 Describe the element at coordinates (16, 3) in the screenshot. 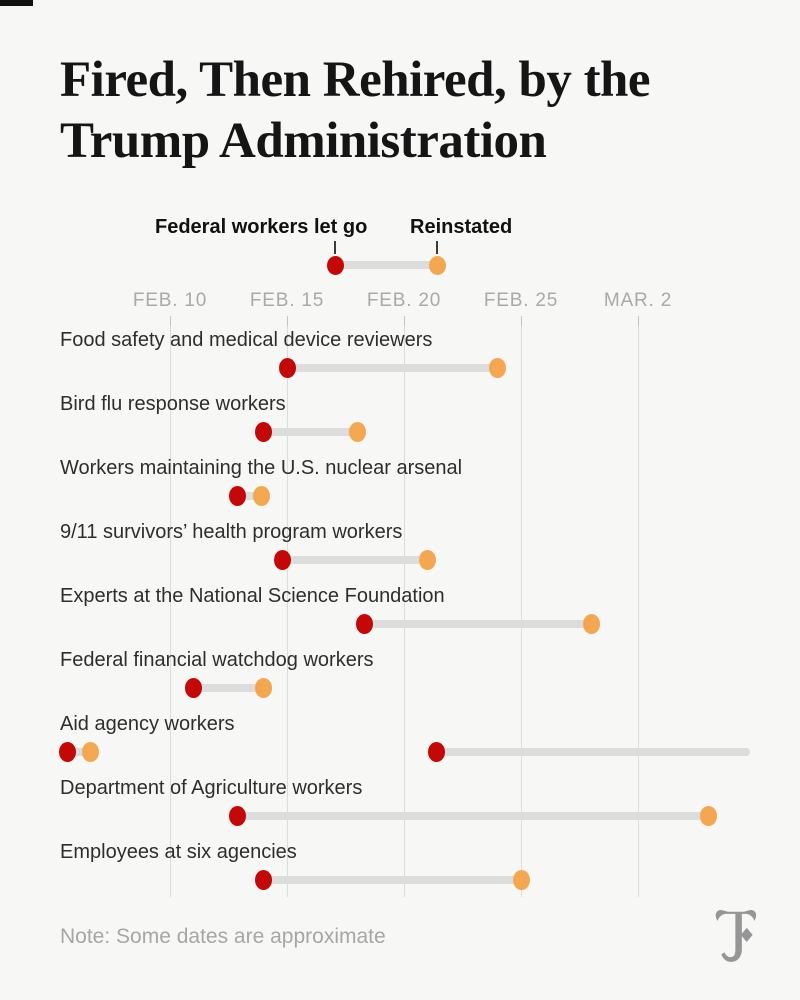

I see `corner-mark` at that location.